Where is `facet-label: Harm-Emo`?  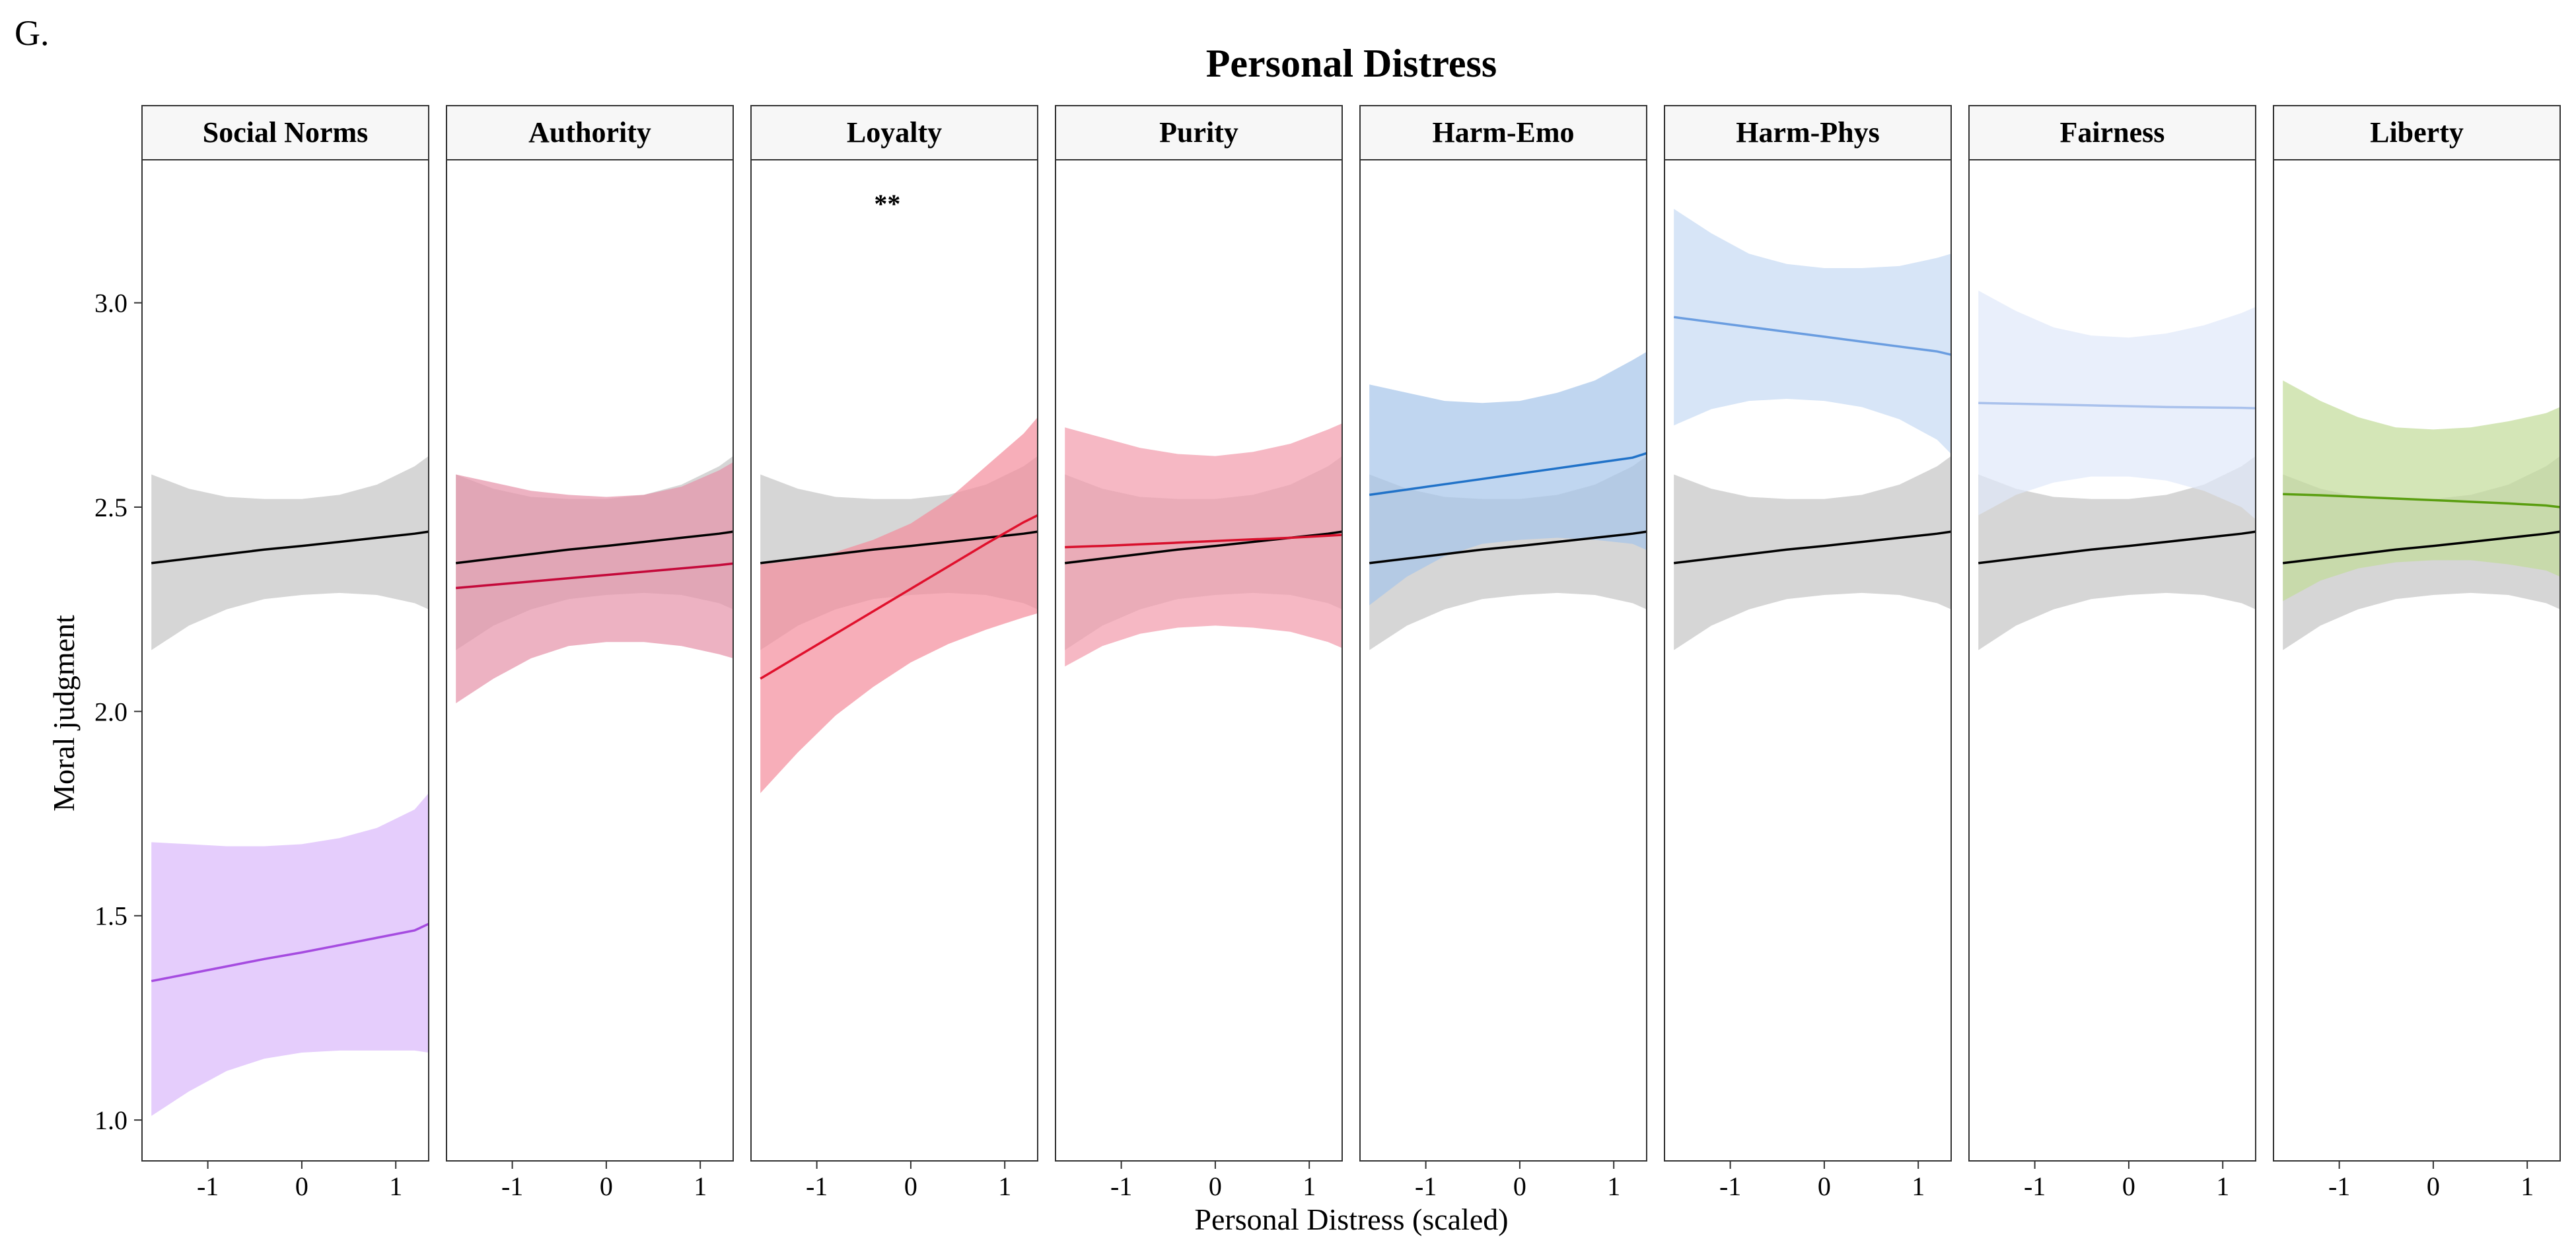
facet-label: Harm-Emo is located at coordinates (1503, 132).